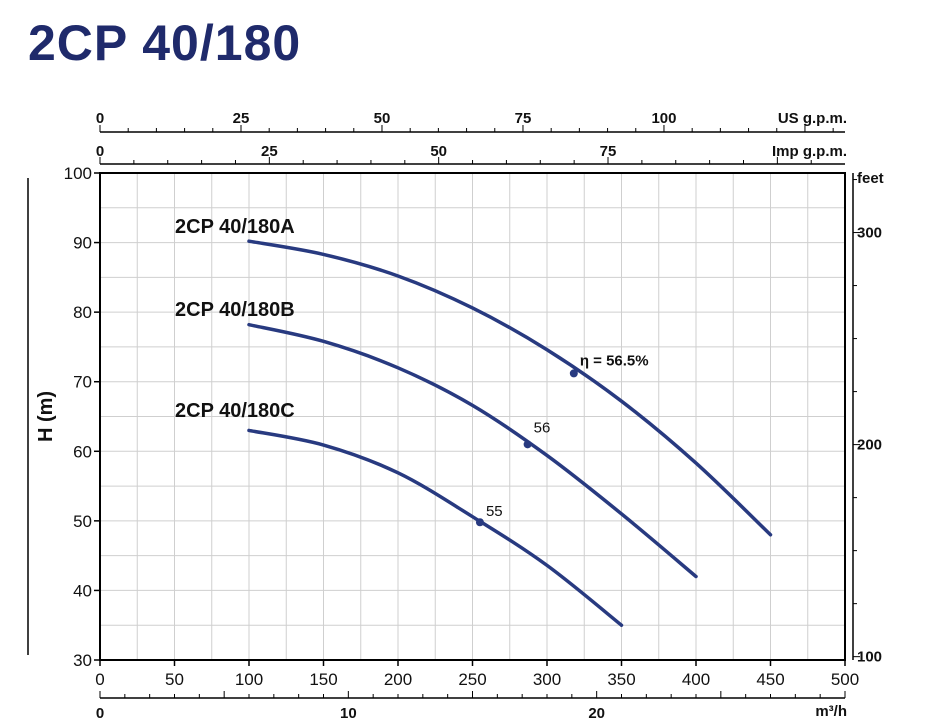 Image resolution: width=930 pixels, height=728 pixels. What do you see at coordinates (696, 679) in the screenshot?
I see `x-tick-label: 400` at bounding box center [696, 679].